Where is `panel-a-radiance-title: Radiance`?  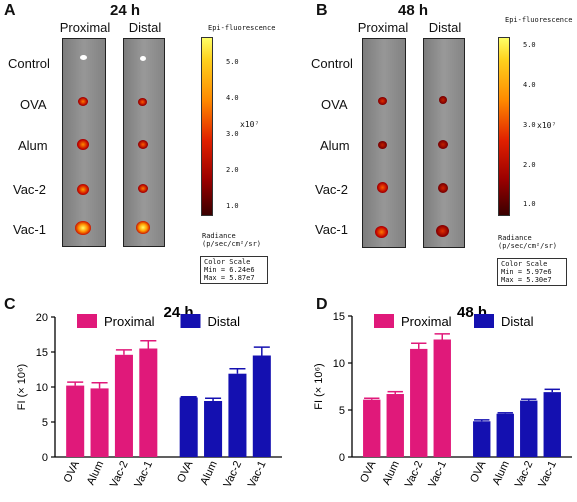
panel-a-radiance-title: Radiance is located at coordinates (219, 236).